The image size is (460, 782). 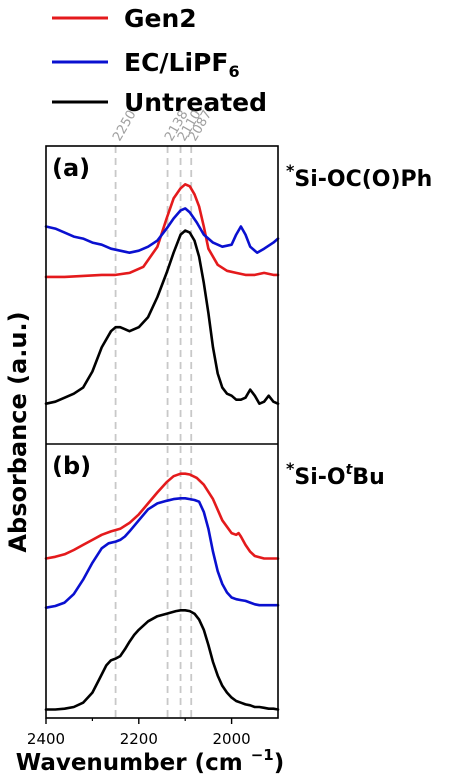 I want to click on legend-label-0: Gen2, so click(x=160, y=18).